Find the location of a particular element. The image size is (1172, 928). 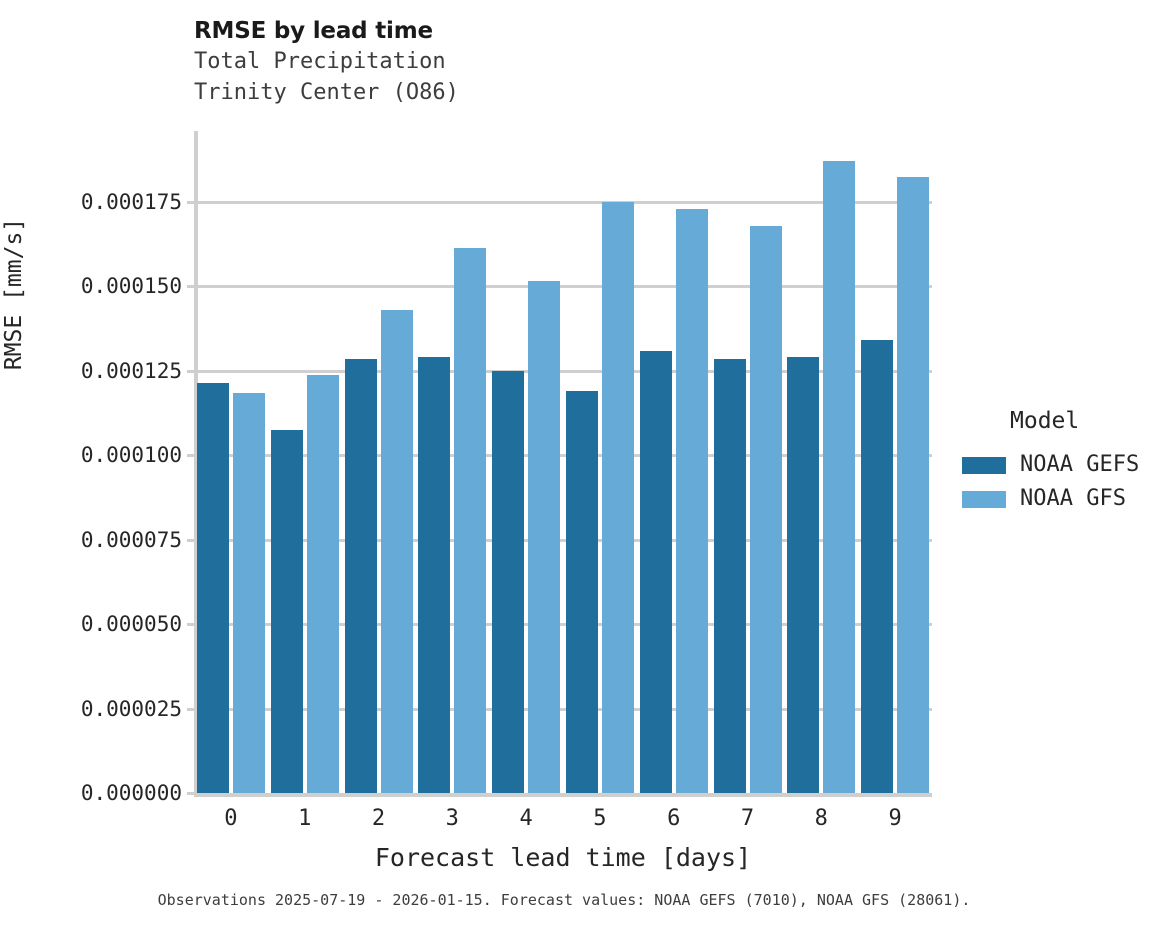

legend: Model NOAA GEFS NOAA GFS is located at coordinates (1050, 462).